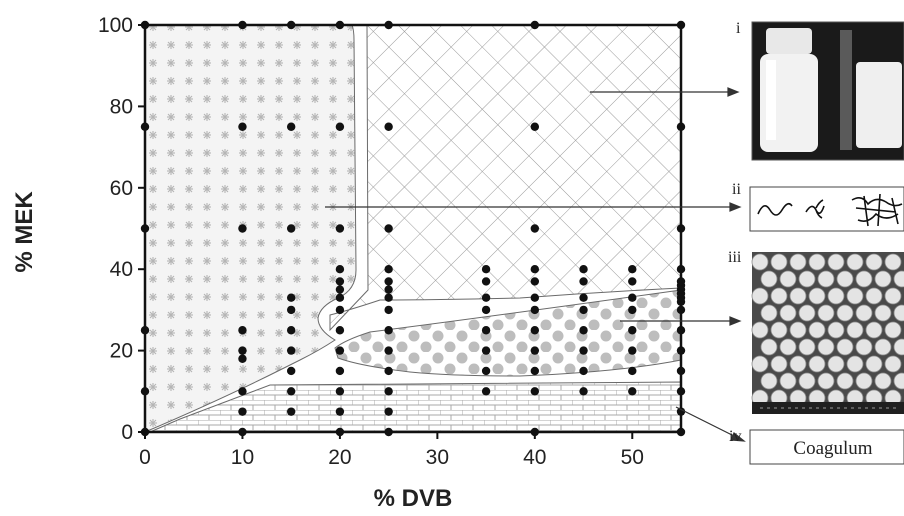  I want to click on panel-iv-text: Coagulum, so click(832, 448).